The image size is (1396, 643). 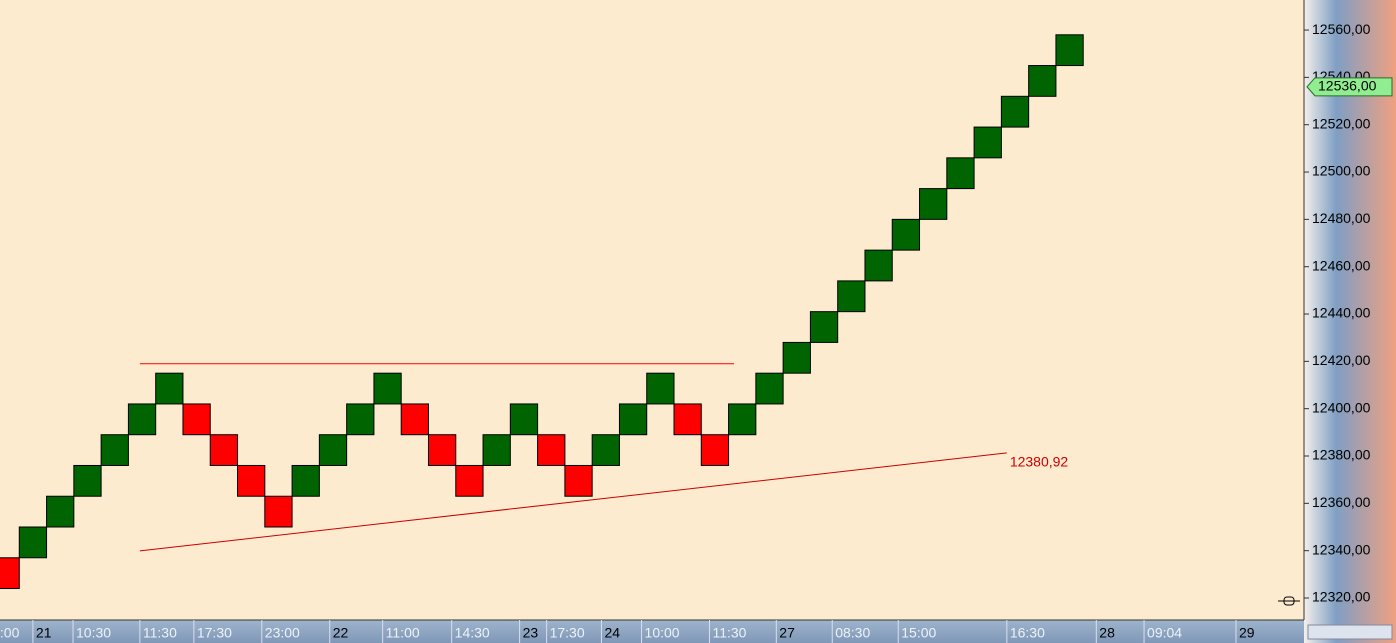 I want to click on x-tick-label: 24, so click(x=612, y=633).